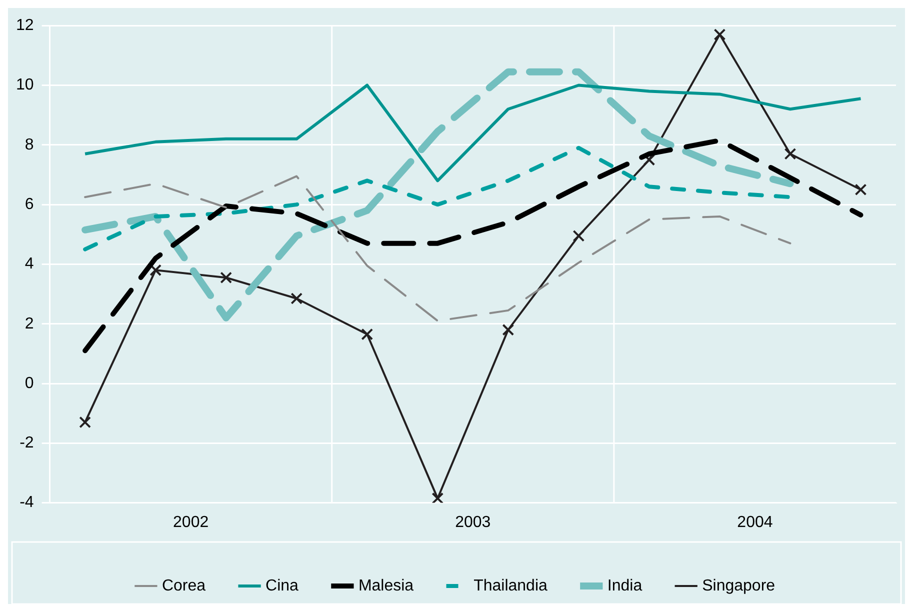 This screenshot has width=913, height=612. I want to click on legend-label: Malesia, so click(386, 585).